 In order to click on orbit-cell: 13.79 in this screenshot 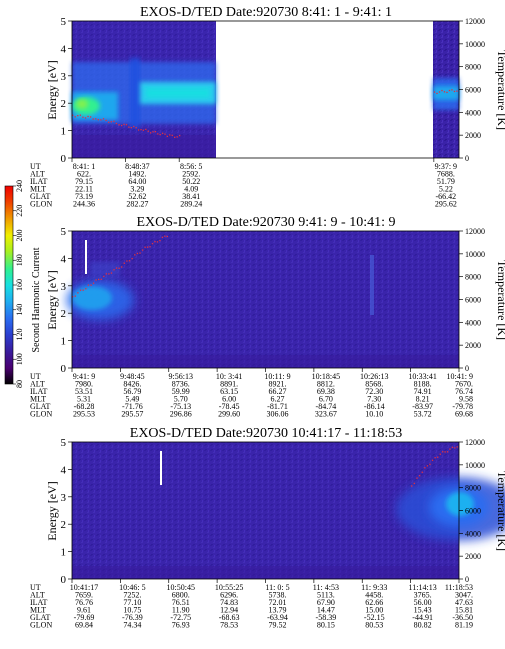, I will do `click(278, 610)`.